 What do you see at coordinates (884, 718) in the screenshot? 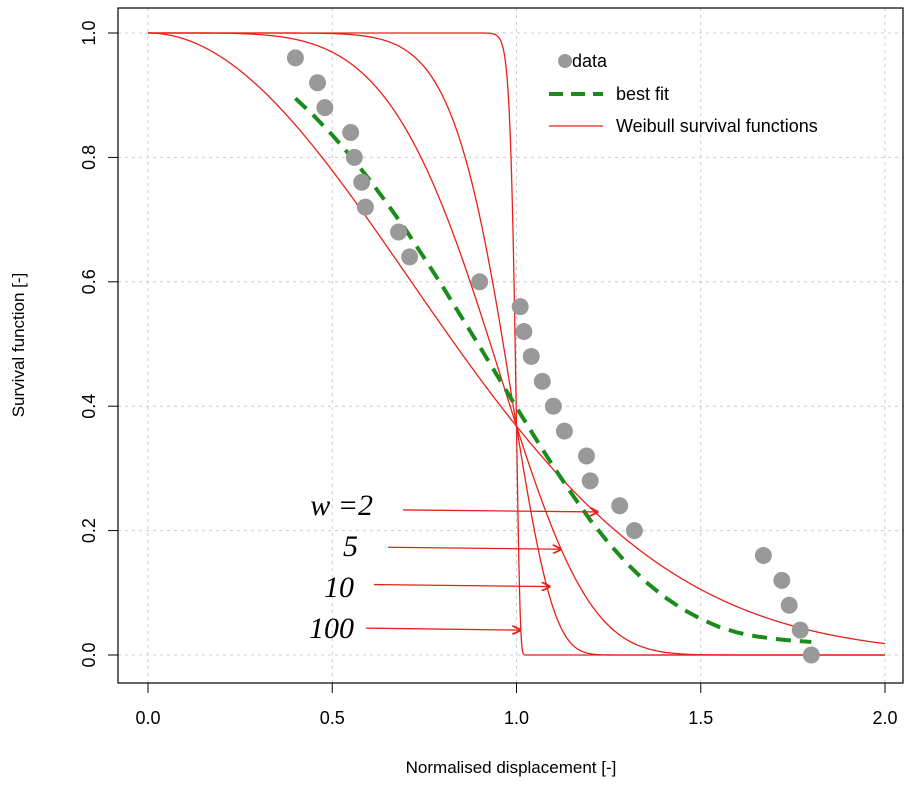
I see `x-tick-label: 2.0` at bounding box center [884, 718].